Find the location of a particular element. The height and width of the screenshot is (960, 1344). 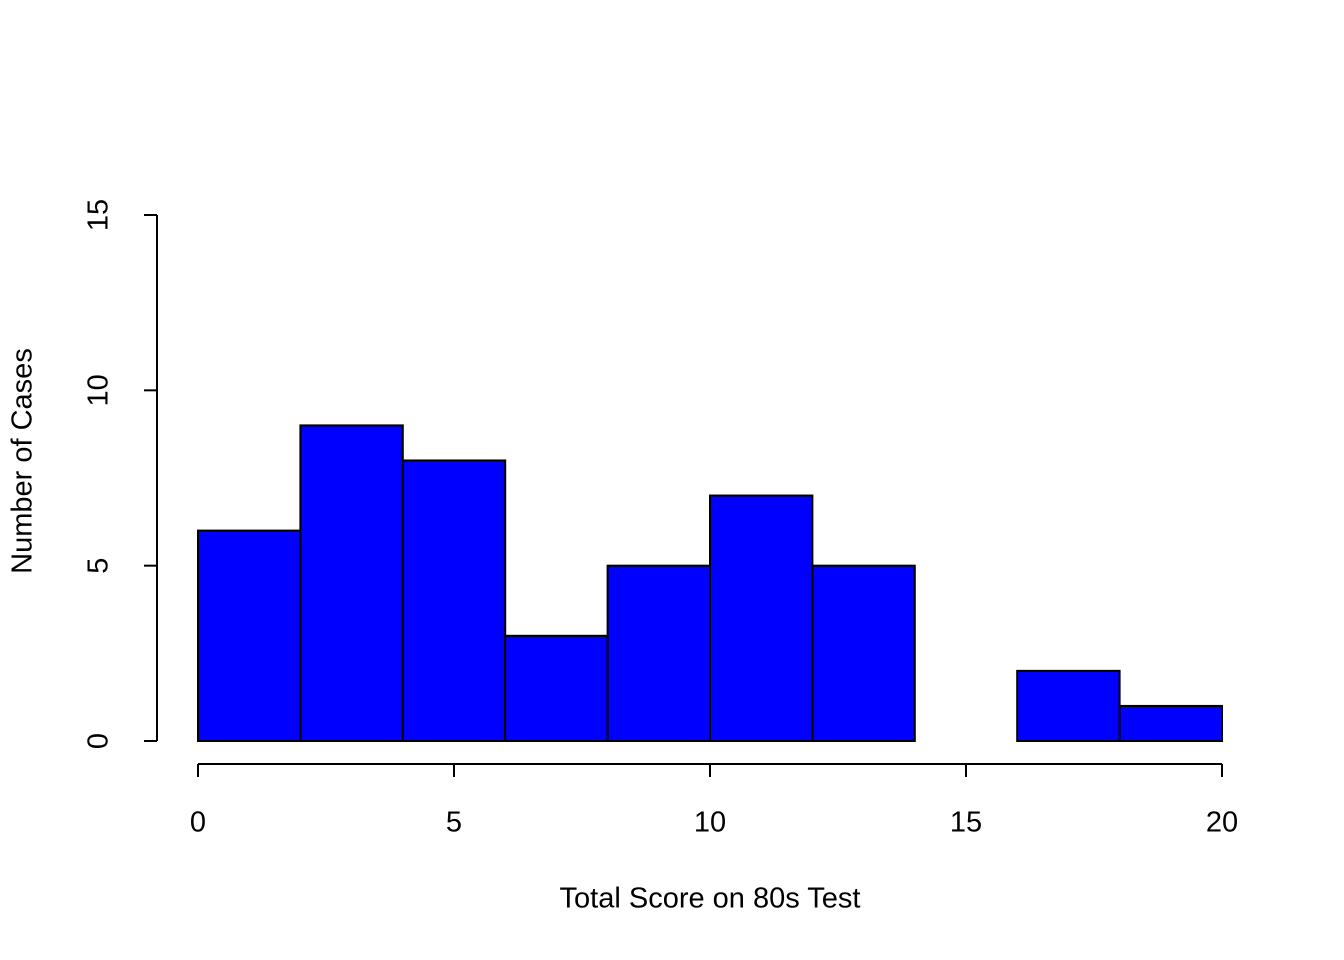

x-tick-label: 15 is located at coordinates (966, 823).